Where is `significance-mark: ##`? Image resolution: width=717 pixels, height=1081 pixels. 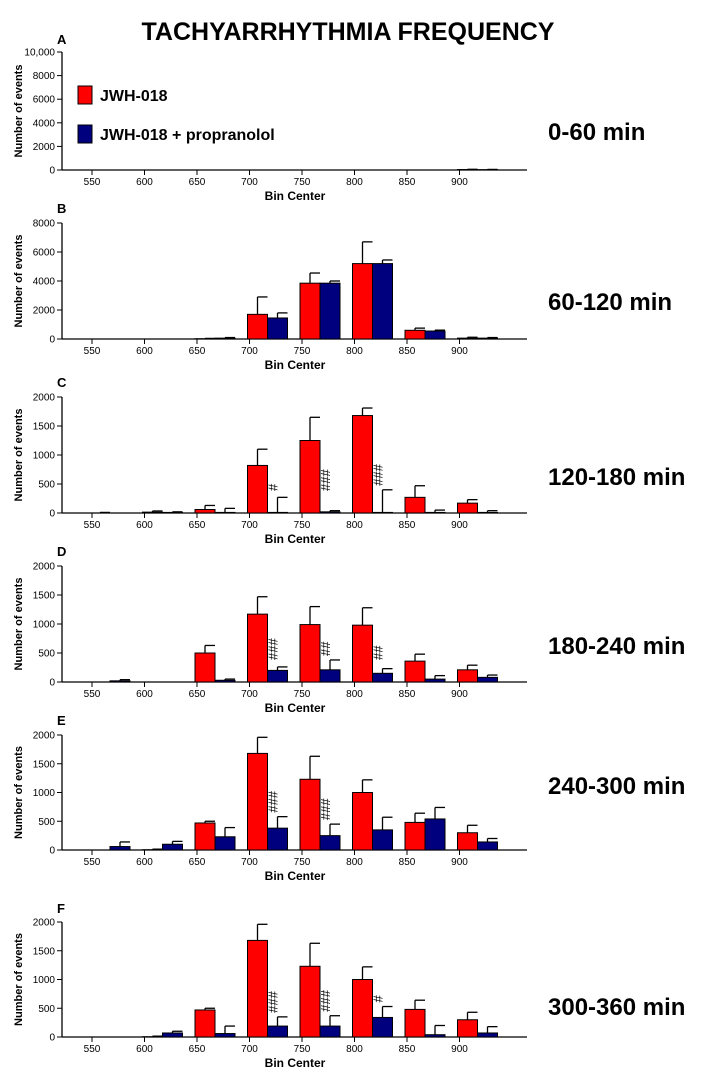 significance-mark: ## is located at coordinates (325, 648).